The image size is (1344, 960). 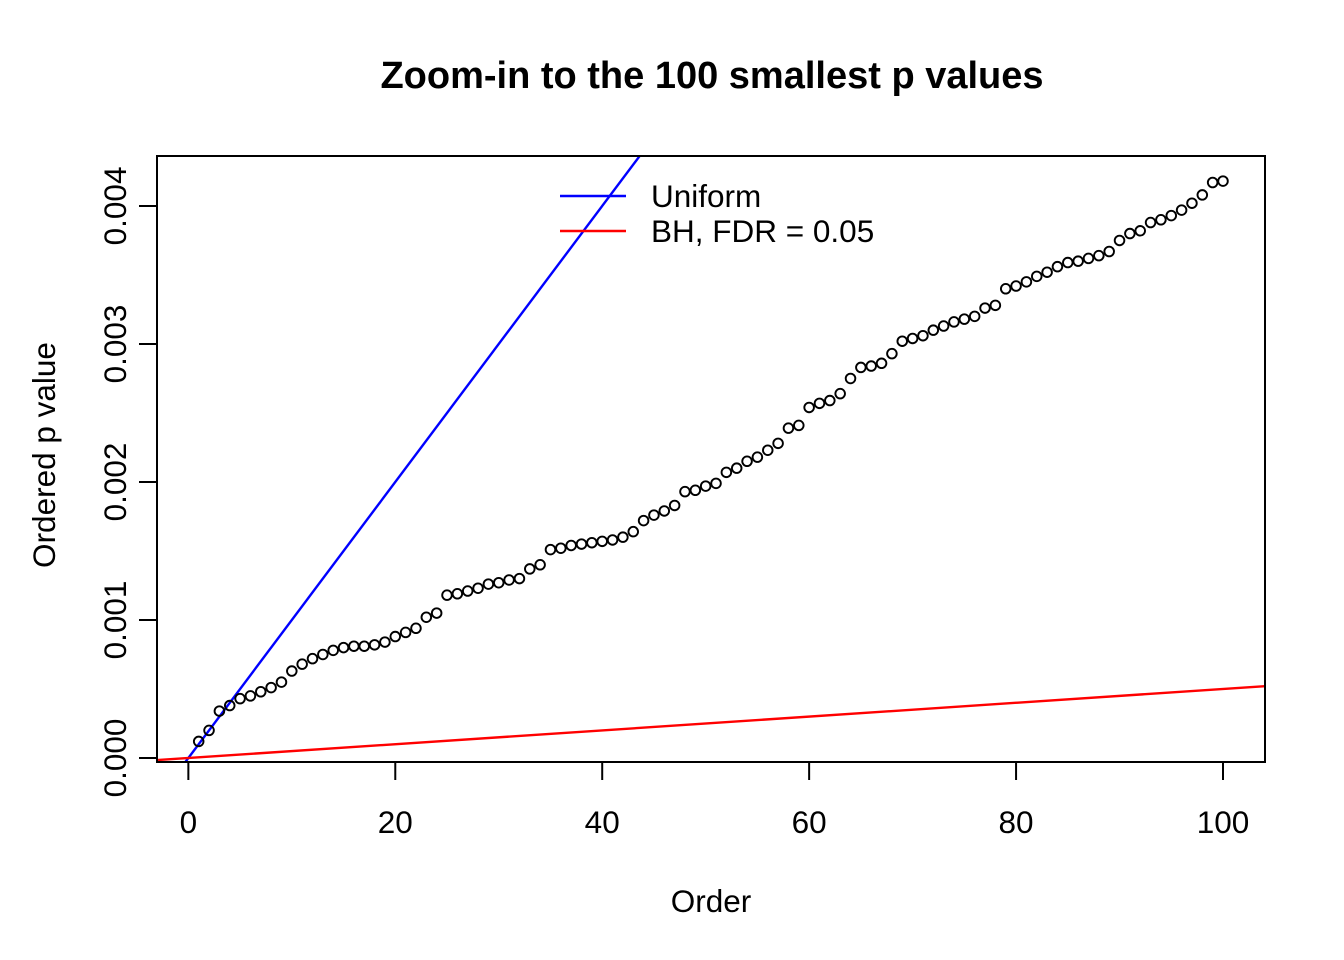 What do you see at coordinates (44, 455) in the screenshot?
I see `y-axis-title: Ordered p value` at bounding box center [44, 455].